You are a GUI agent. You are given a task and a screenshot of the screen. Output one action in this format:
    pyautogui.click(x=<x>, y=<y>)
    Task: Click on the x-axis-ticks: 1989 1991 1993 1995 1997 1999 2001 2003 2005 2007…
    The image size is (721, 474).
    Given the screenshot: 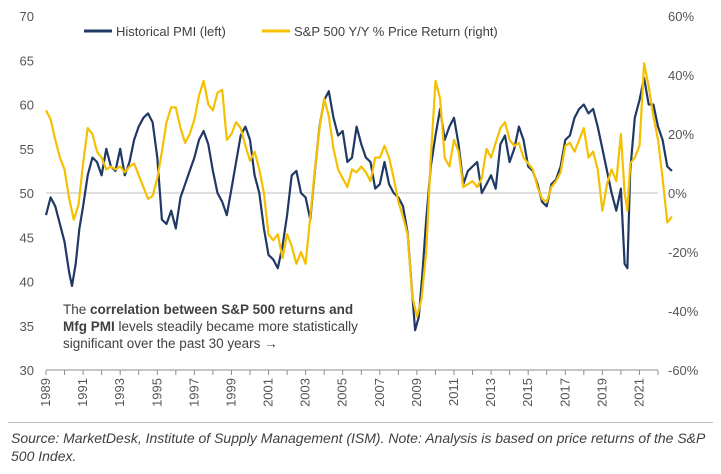 What is the action you would take?
    pyautogui.click(x=348, y=388)
    